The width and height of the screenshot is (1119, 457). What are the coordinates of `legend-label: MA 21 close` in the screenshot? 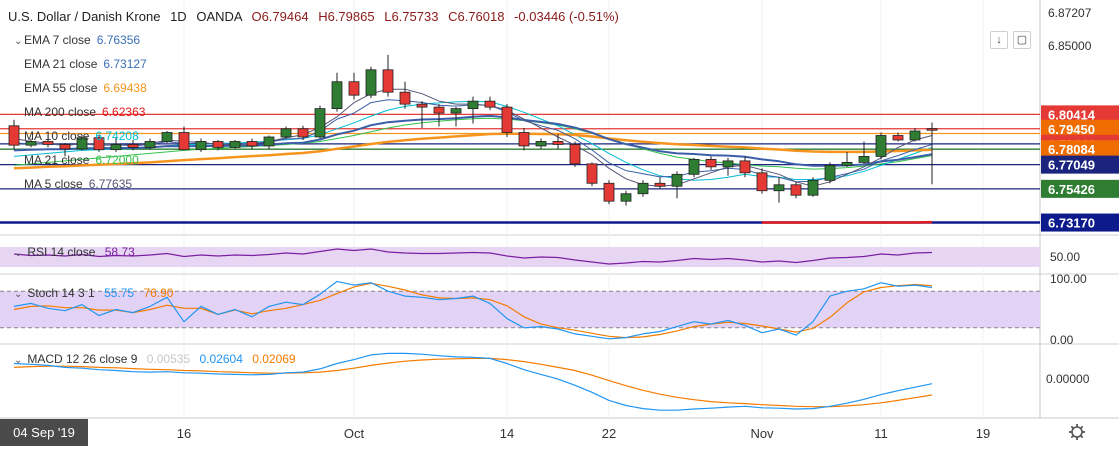 It's located at (57, 160).